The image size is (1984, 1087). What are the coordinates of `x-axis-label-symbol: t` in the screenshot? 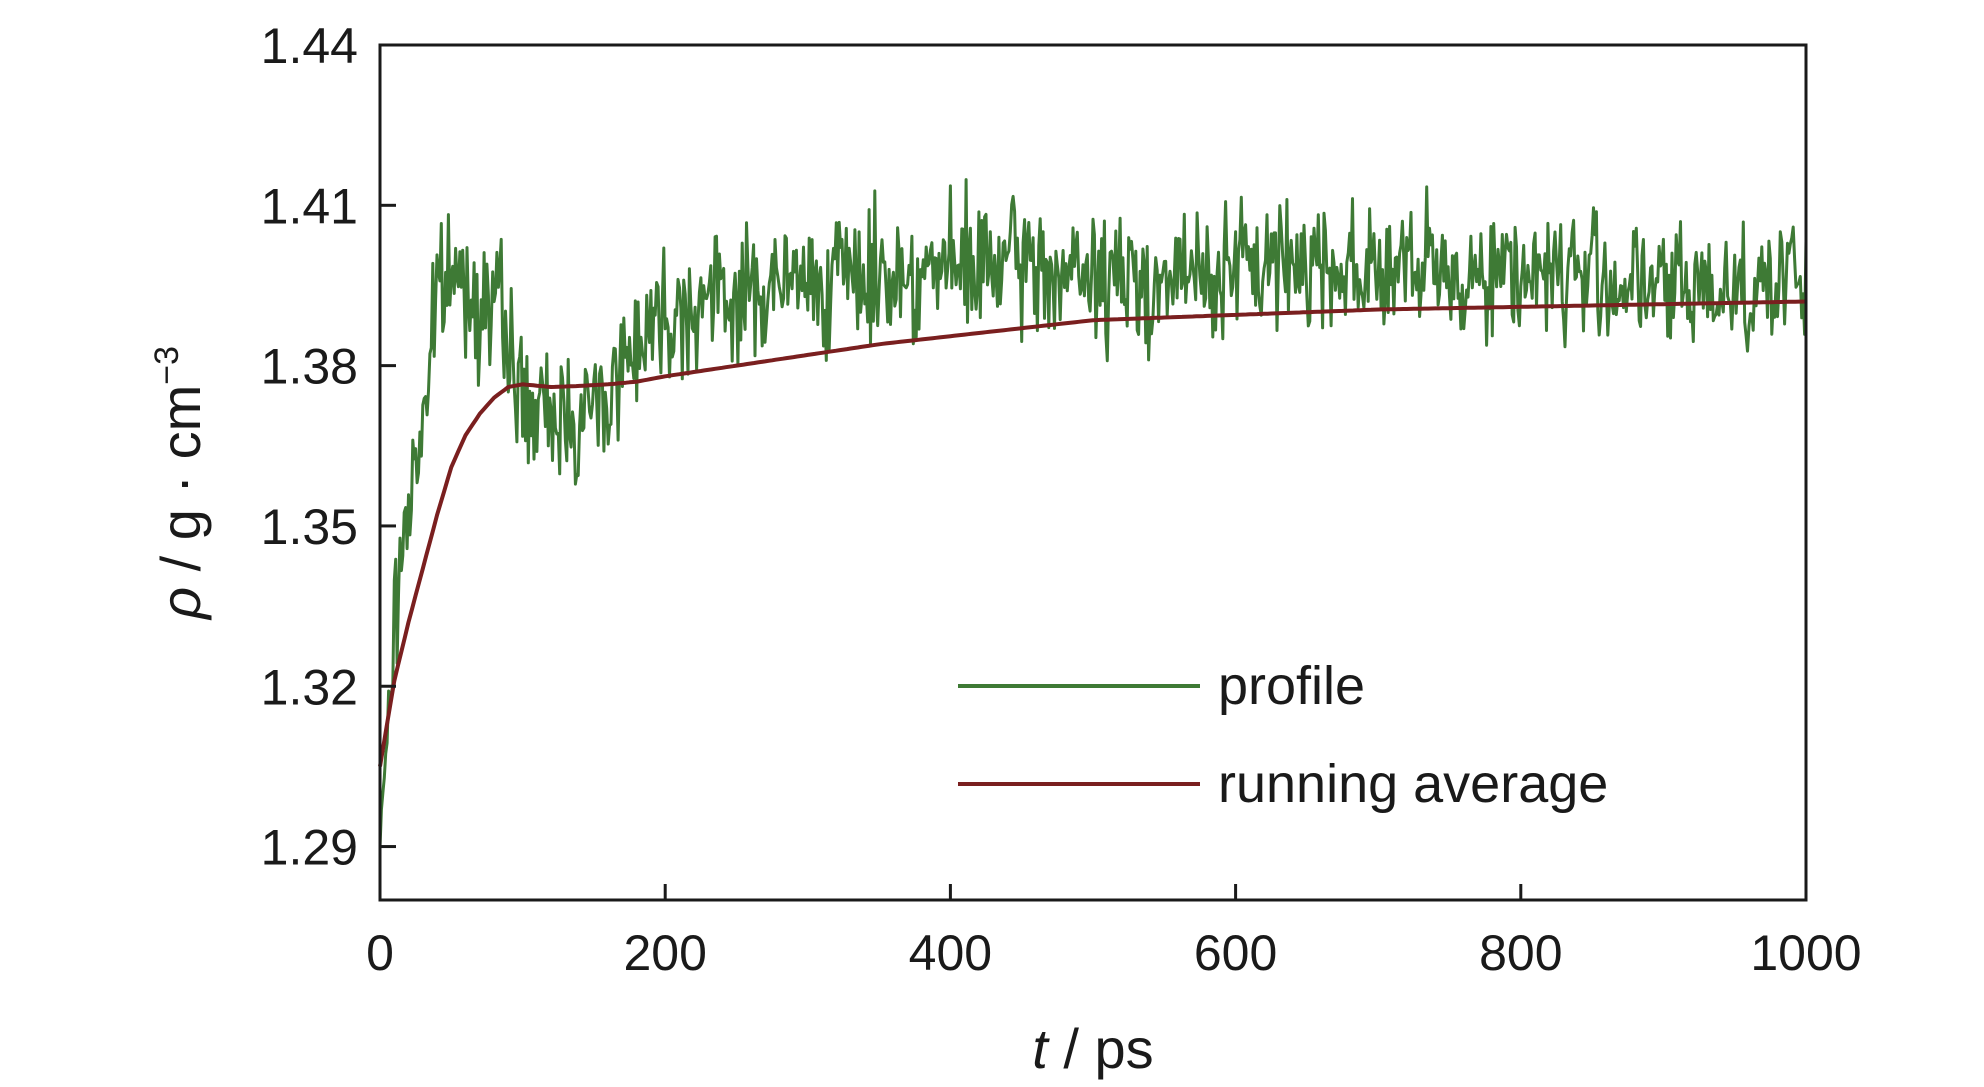 It's located at (1041, 1048).